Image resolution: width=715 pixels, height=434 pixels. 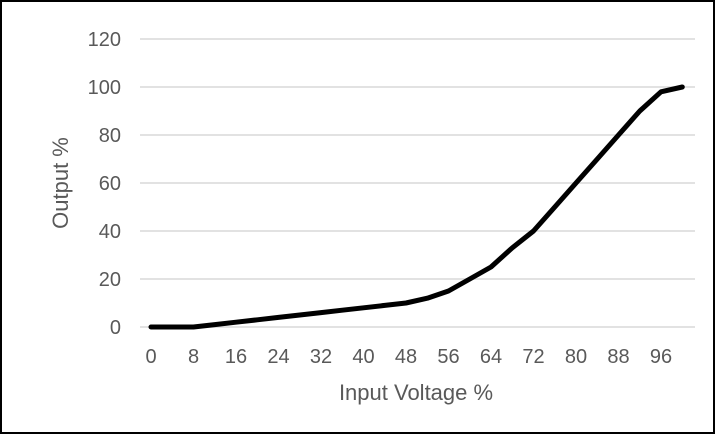 What do you see at coordinates (491, 357) in the screenshot?
I see `x-tick-label: 64` at bounding box center [491, 357].